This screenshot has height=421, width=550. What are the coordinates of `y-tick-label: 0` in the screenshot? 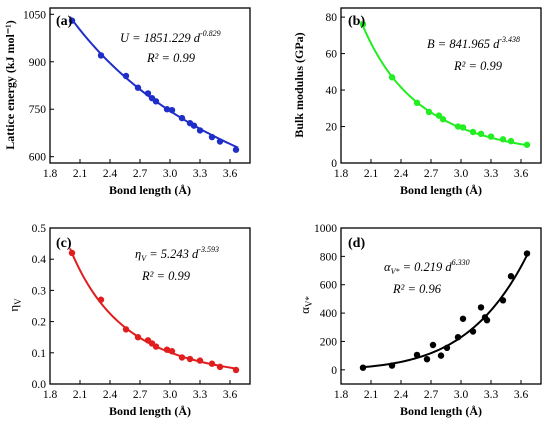 It's located at (334, 164).